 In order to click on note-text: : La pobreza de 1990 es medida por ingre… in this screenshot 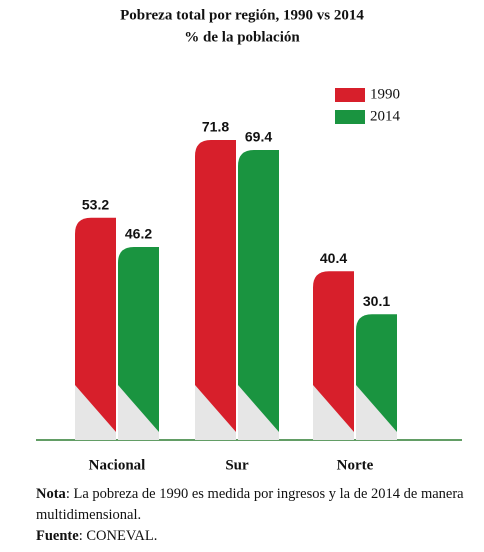, I will do `click(250, 504)`.